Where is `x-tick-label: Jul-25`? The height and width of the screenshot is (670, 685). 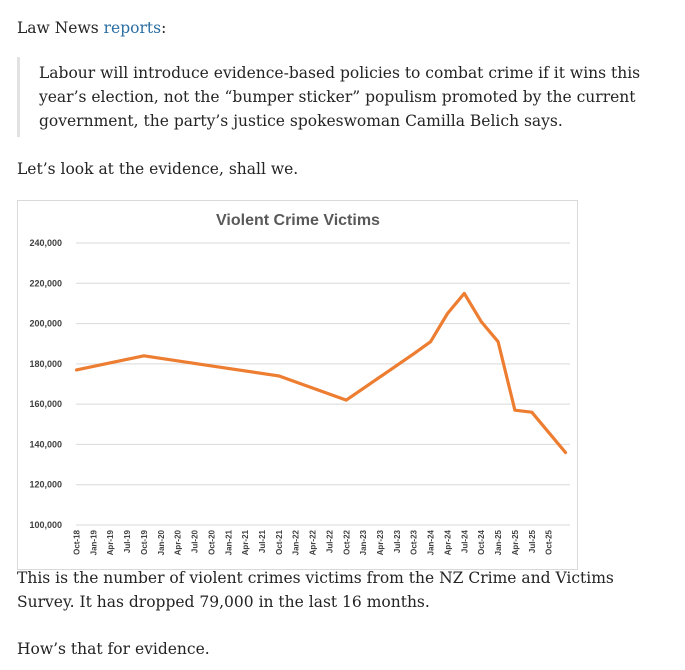 x-tick-label: Jul-25 is located at coordinates (532, 541).